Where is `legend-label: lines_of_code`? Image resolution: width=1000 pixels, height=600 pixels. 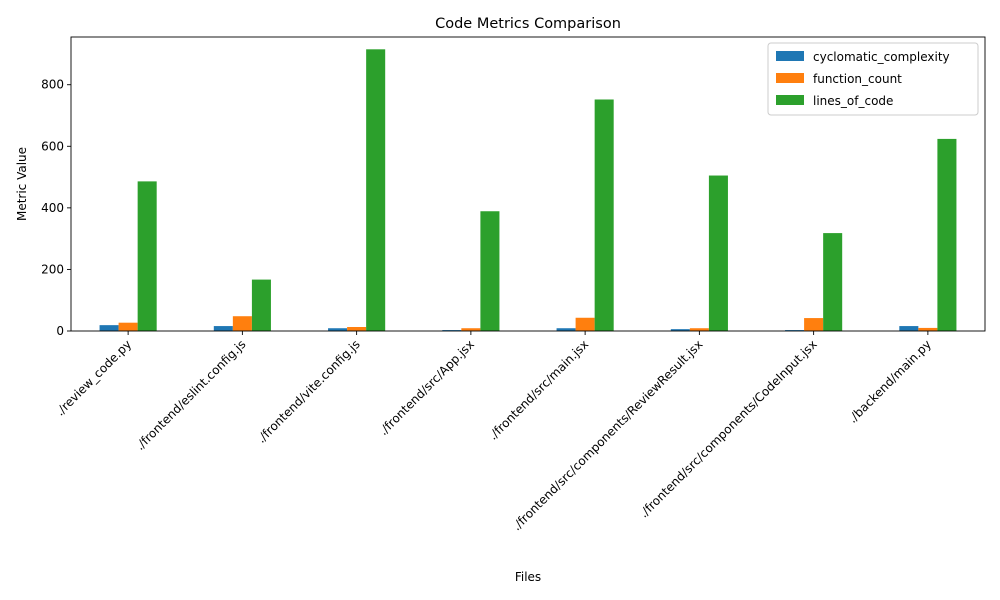
legend-label: lines_of_code is located at coordinates (853, 101).